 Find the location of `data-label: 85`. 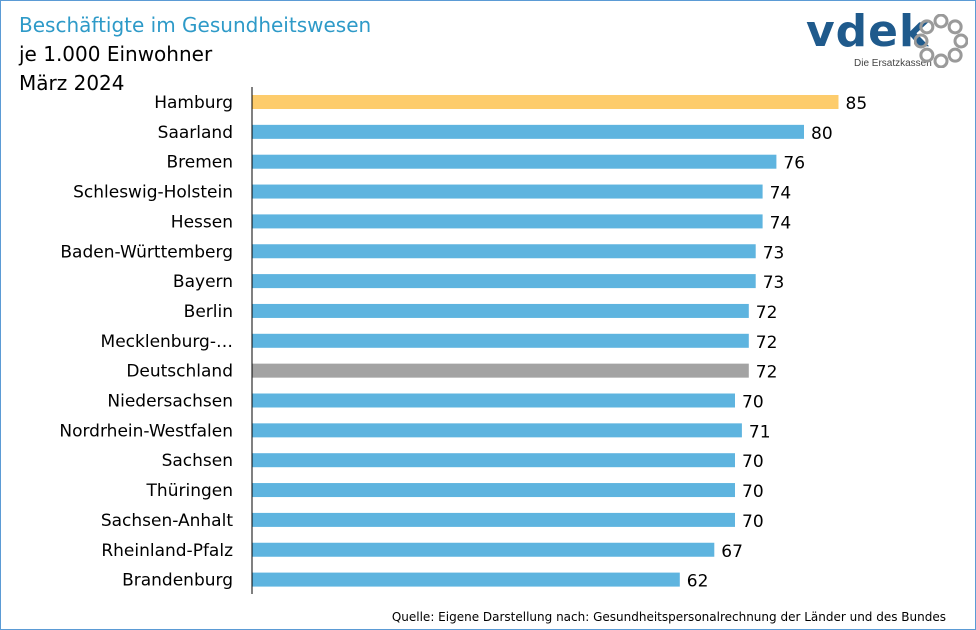

data-label: 85 is located at coordinates (857, 104).